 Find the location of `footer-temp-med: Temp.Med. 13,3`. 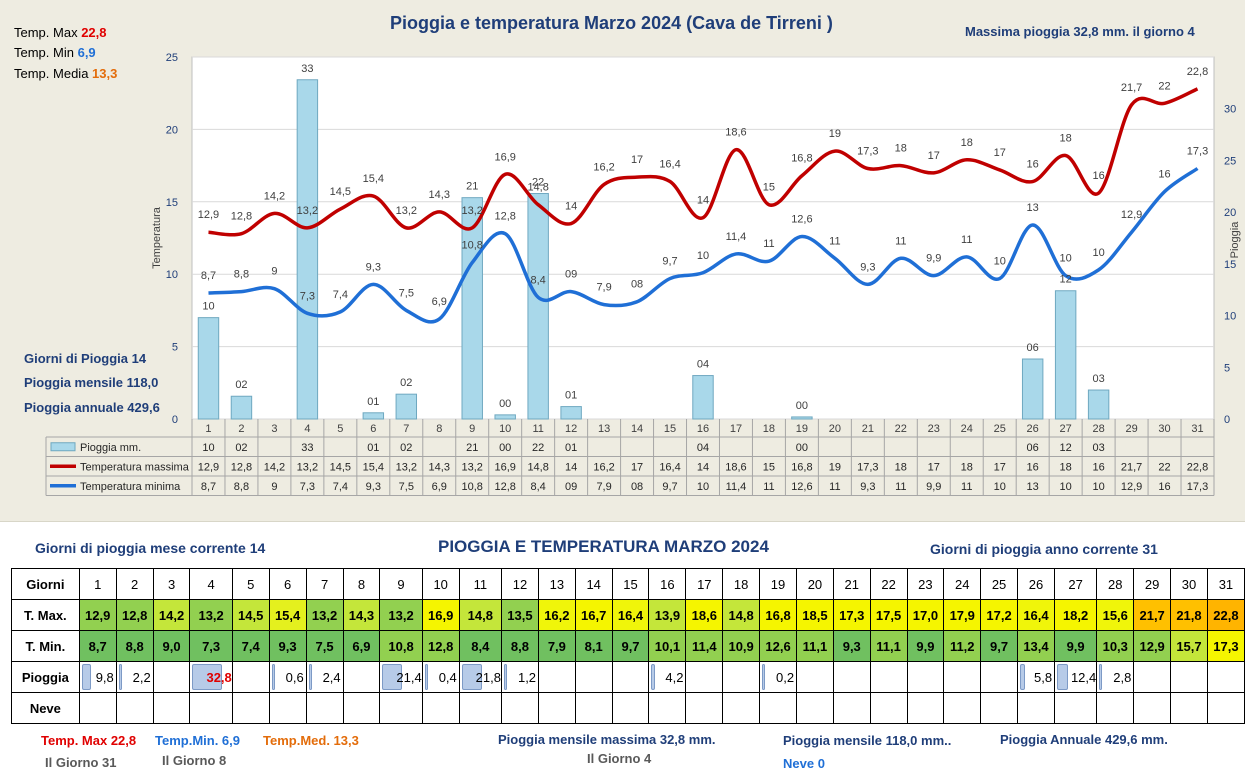

footer-temp-med: Temp.Med. 13,3 is located at coordinates (311, 740).